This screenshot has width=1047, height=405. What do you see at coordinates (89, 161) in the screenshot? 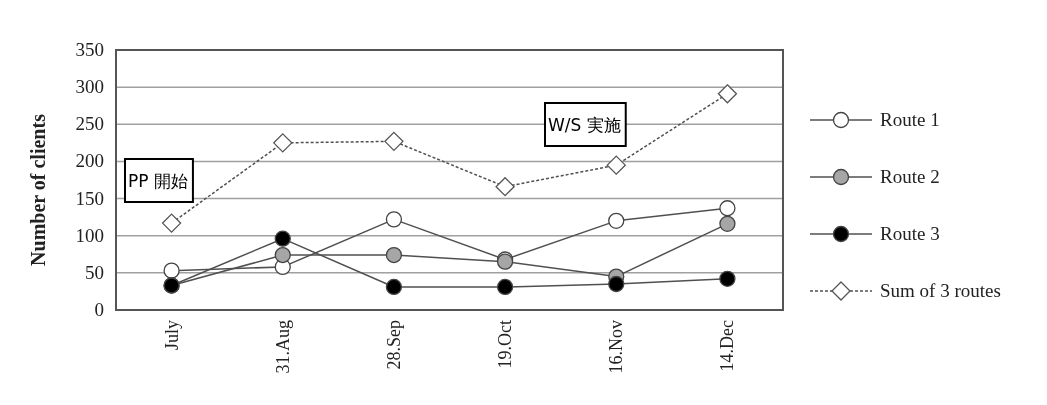
I see `y-tick-label: 200` at bounding box center [89, 161].